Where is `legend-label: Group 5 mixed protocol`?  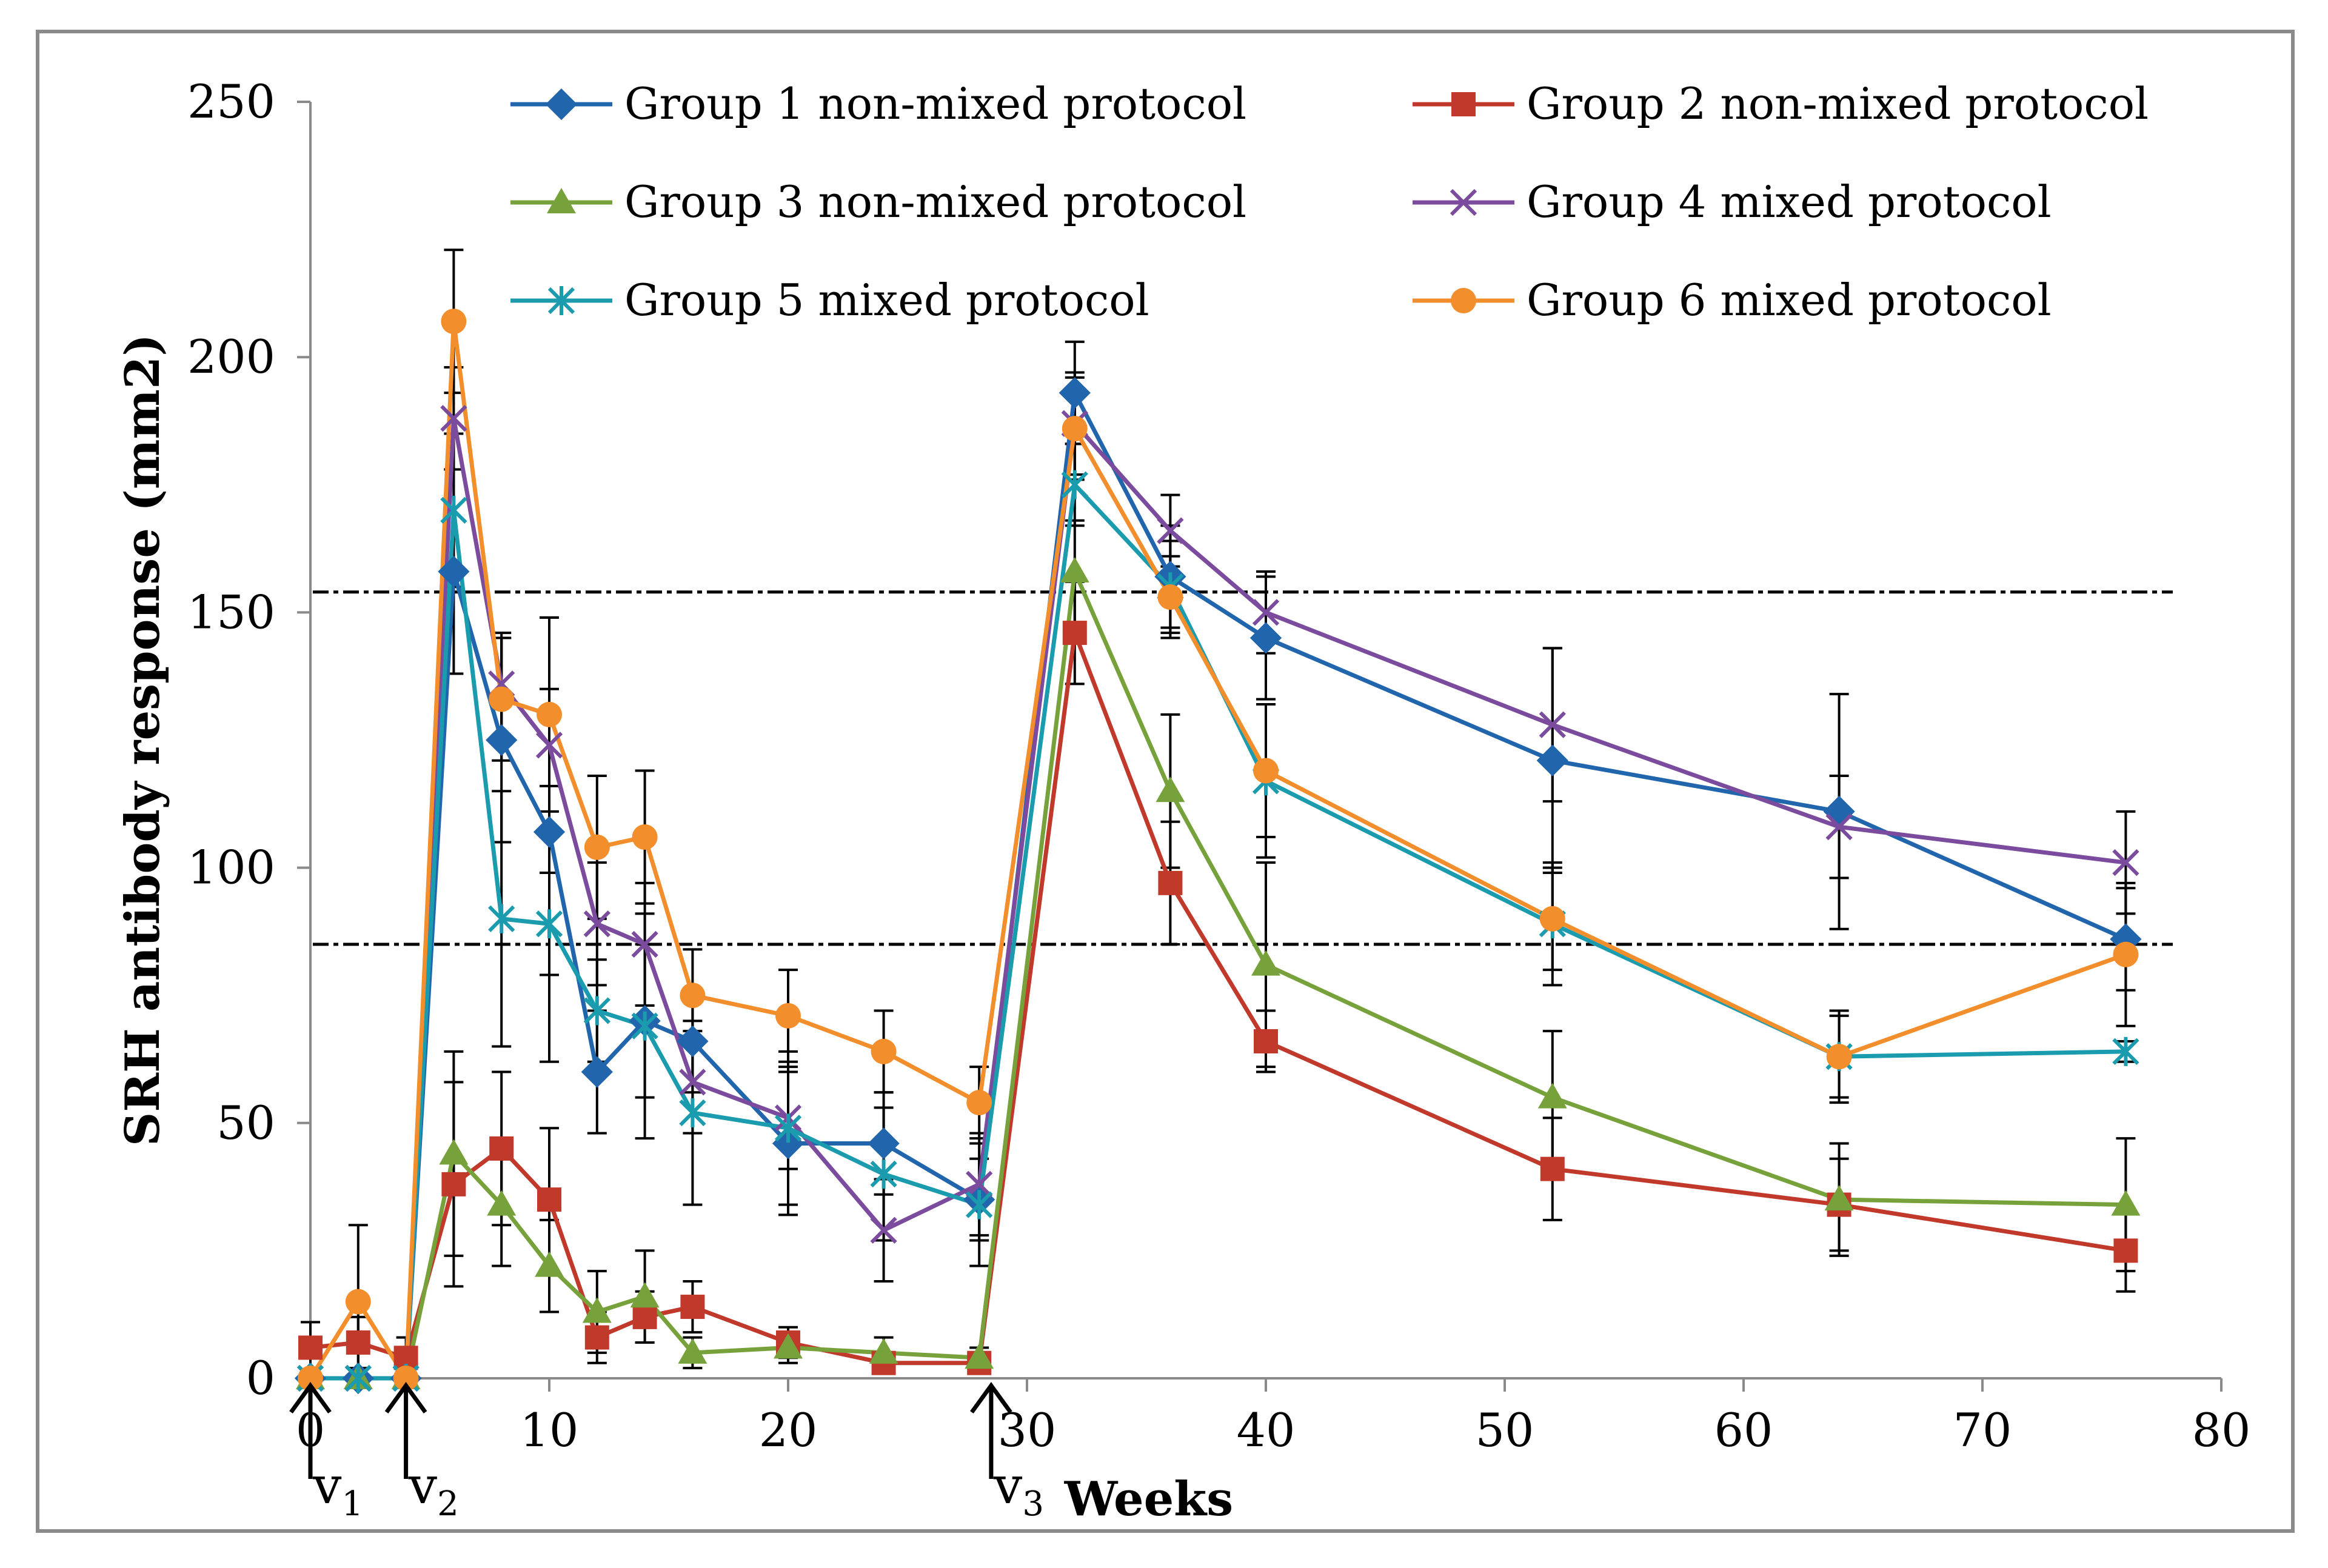 legend-label: Group 5 mixed protocol is located at coordinates (886, 300).